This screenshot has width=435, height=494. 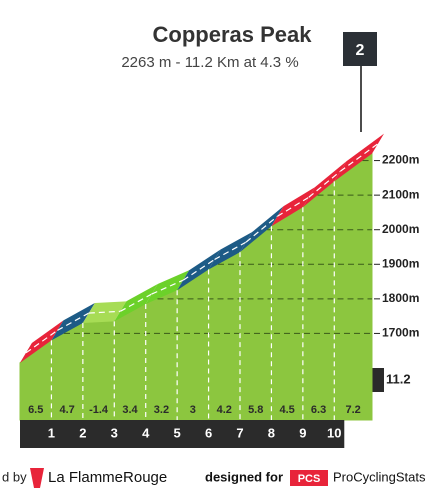 What do you see at coordinates (161, 410) in the screenshot?
I see `gradient-label: 3.2` at bounding box center [161, 410].